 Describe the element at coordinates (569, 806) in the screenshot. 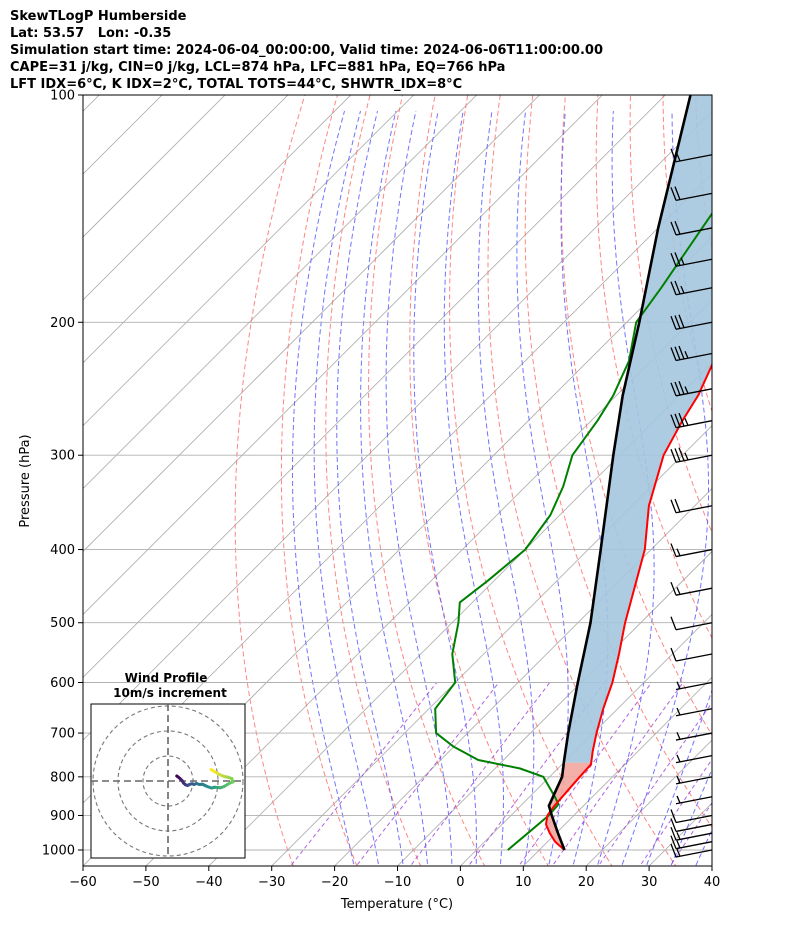

I see `cin-shading` at that location.